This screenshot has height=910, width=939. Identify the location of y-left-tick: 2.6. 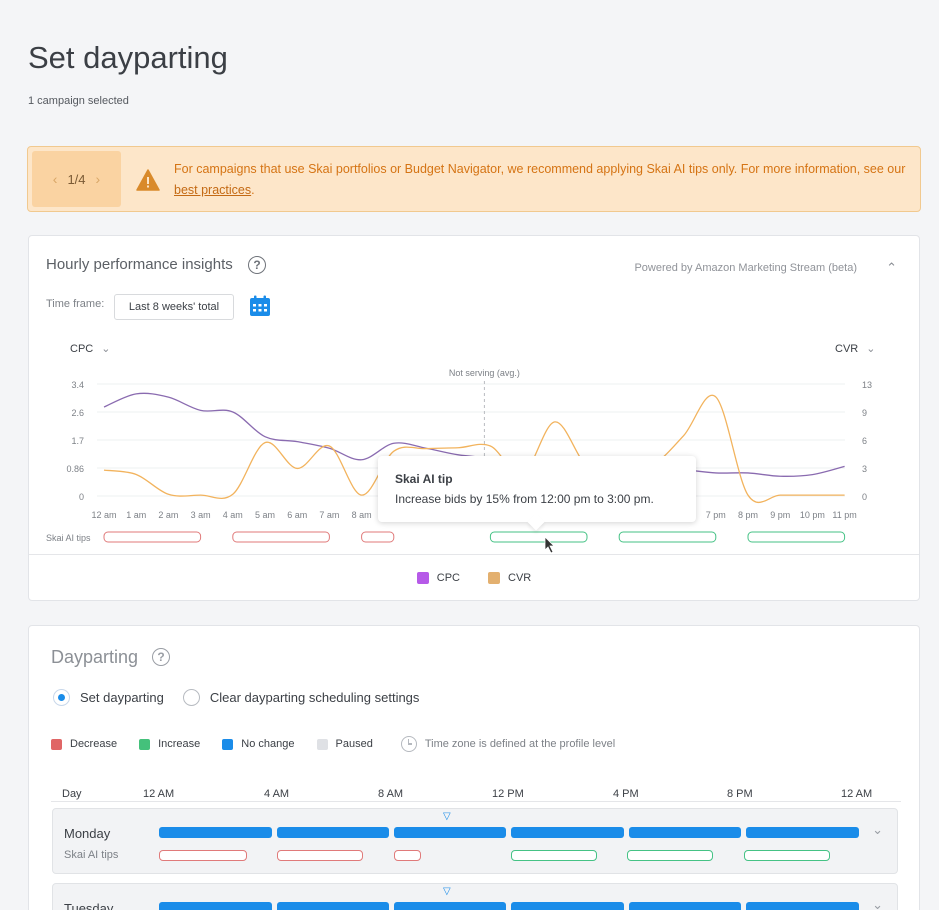
(77, 413).